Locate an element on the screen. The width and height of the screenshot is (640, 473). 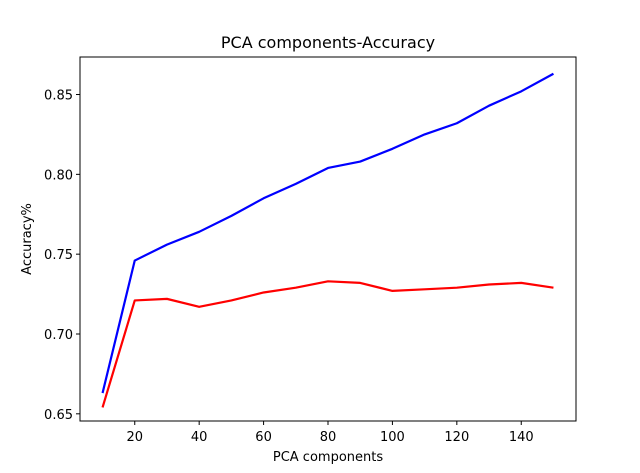
x-tick-label: 140 is located at coordinates (521, 437).